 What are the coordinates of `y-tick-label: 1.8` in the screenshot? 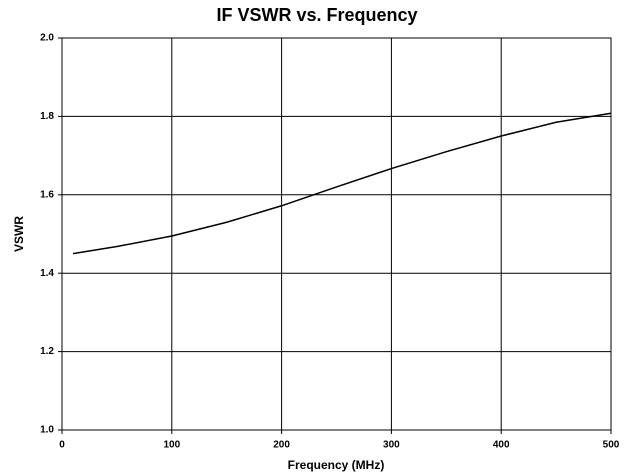 It's located at (47, 116).